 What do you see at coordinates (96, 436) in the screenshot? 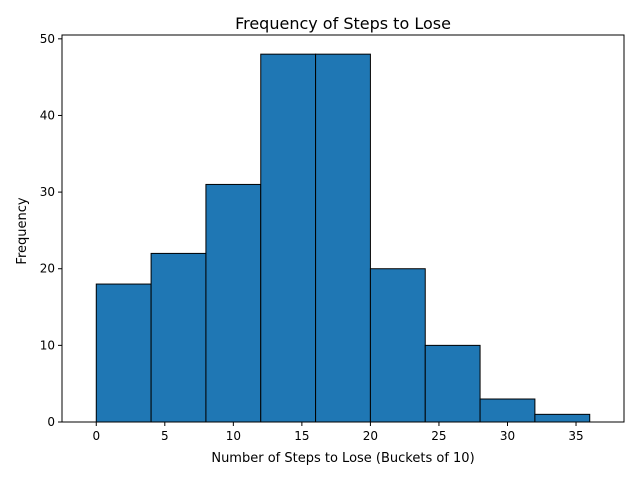
I see `x-tick-label: 0` at bounding box center [96, 436].